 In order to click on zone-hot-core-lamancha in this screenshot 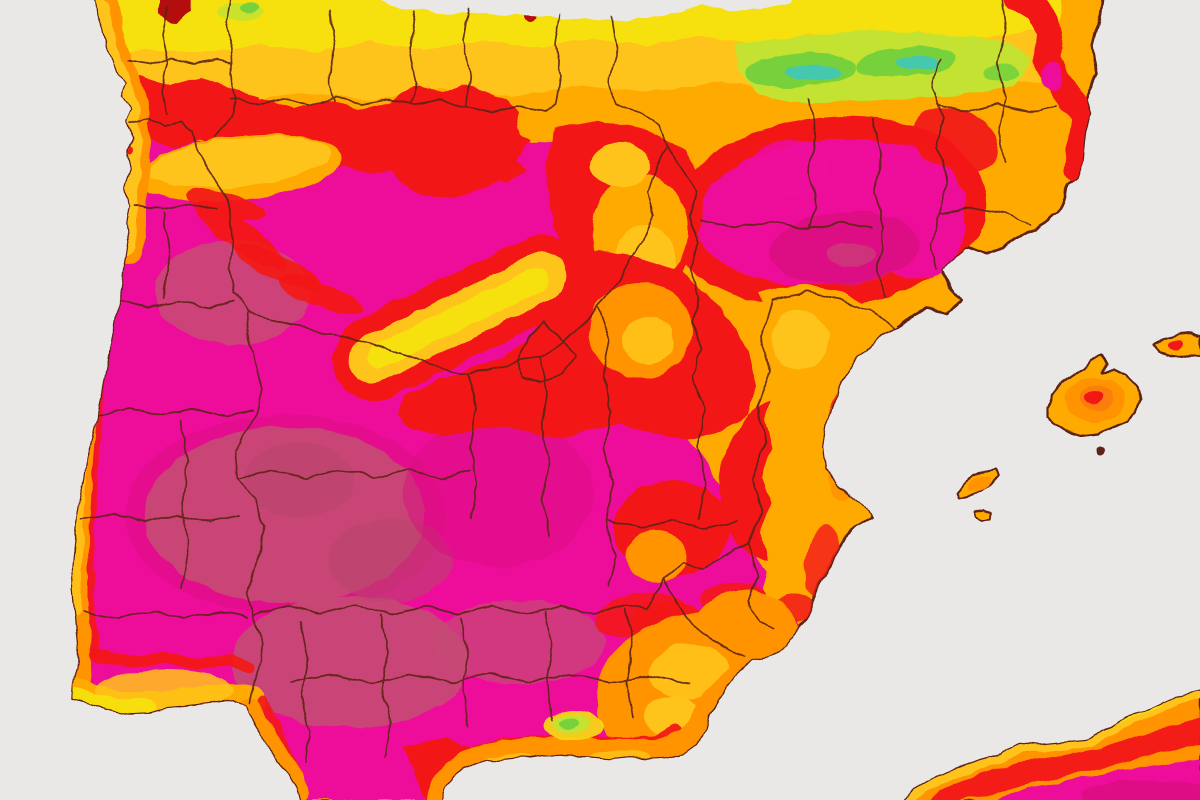, I will do `click(498, 492)`.